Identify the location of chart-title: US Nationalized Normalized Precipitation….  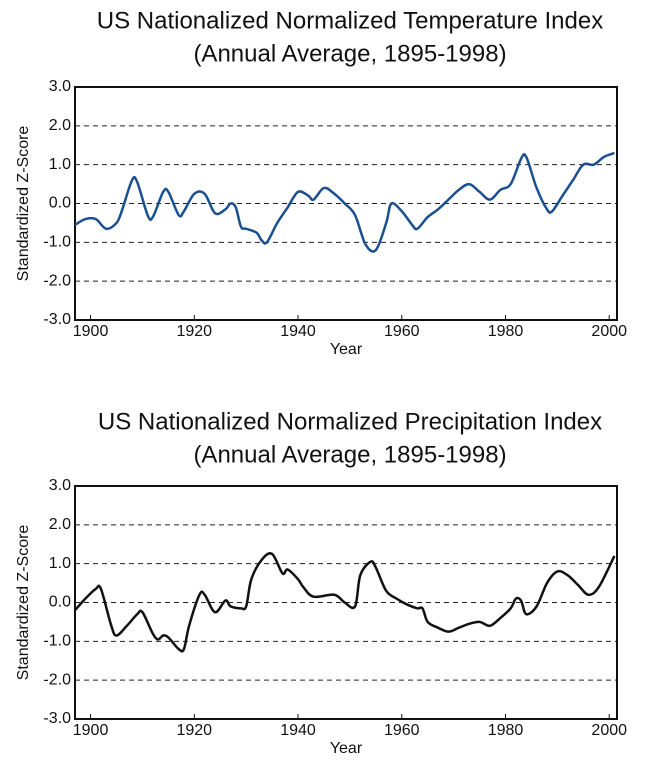
(350, 421).